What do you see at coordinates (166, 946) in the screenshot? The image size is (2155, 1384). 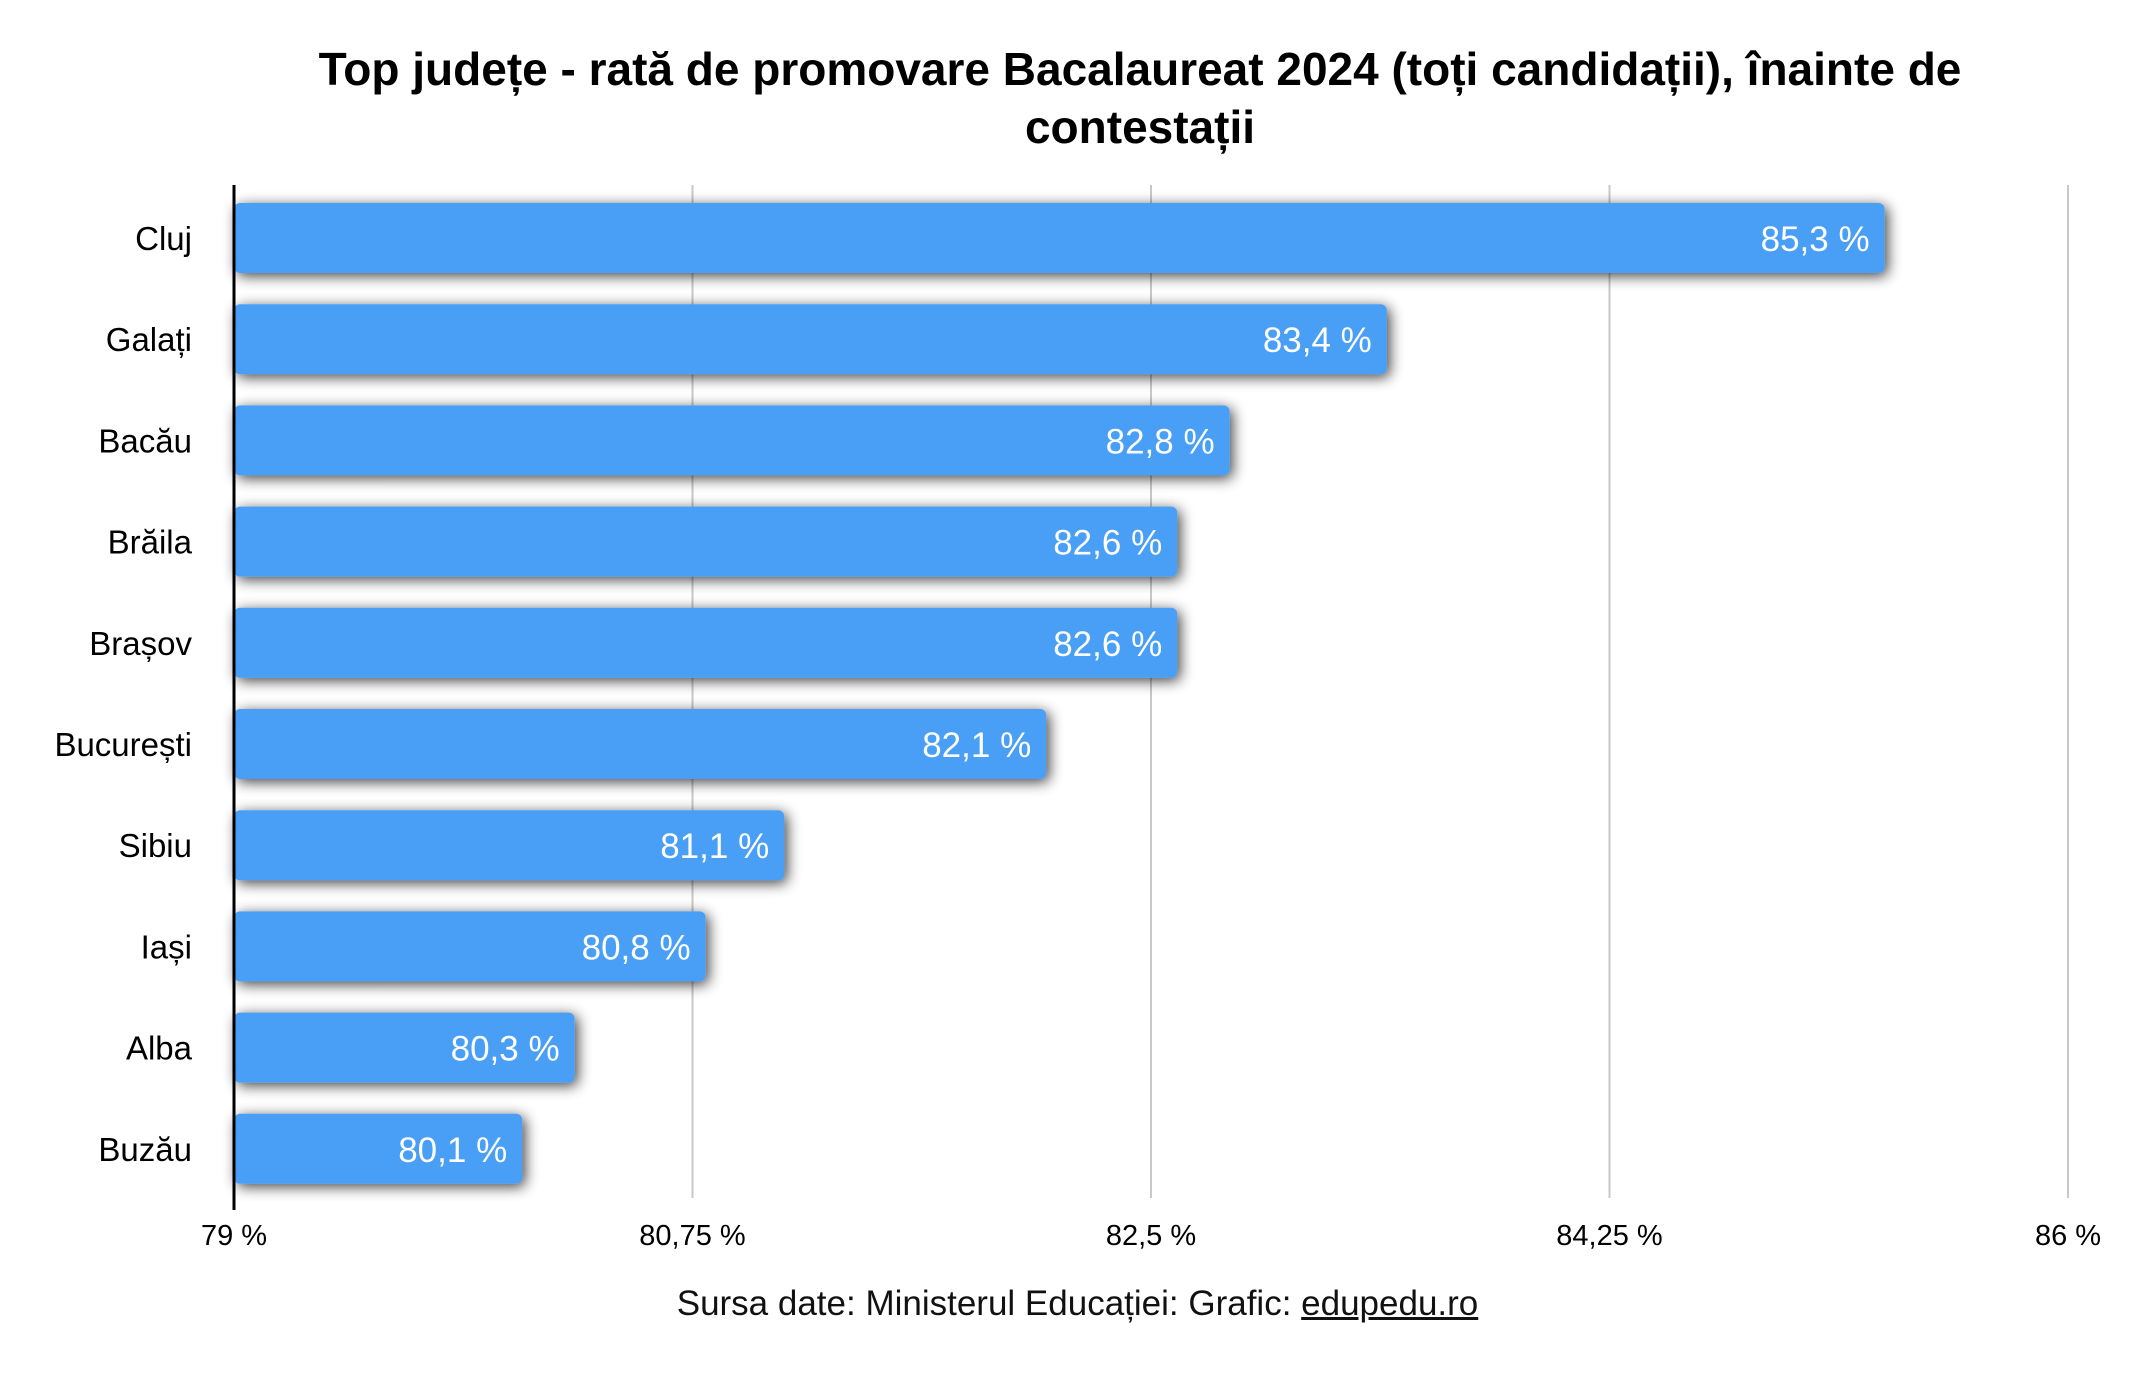 I see `category-label: Iași` at bounding box center [166, 946].